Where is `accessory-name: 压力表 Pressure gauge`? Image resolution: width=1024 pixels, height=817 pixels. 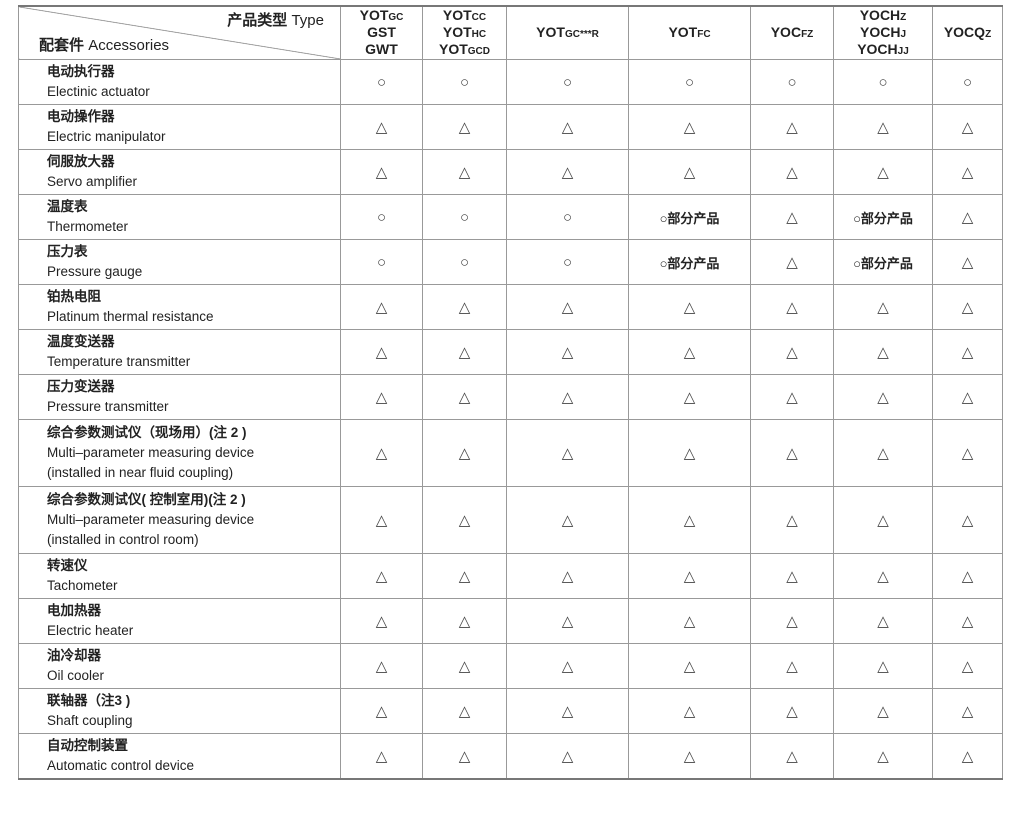
accessory-name: 压力表 Pressure gauge is located at coordinates (179, 262).